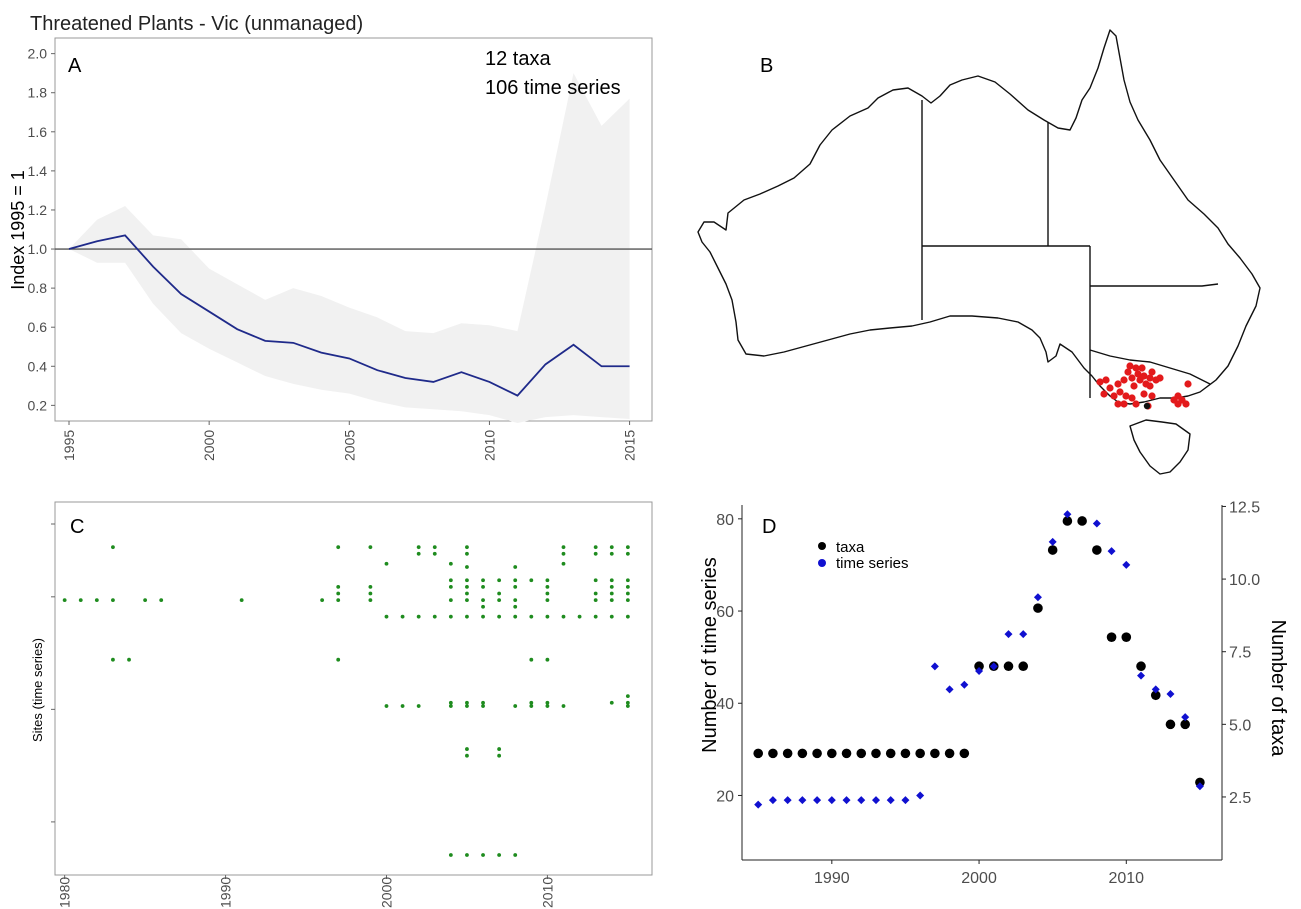 The width and height of the screenshot is (1301, 909). I want to click on x-tick-label: 2005, so click(349, 445).